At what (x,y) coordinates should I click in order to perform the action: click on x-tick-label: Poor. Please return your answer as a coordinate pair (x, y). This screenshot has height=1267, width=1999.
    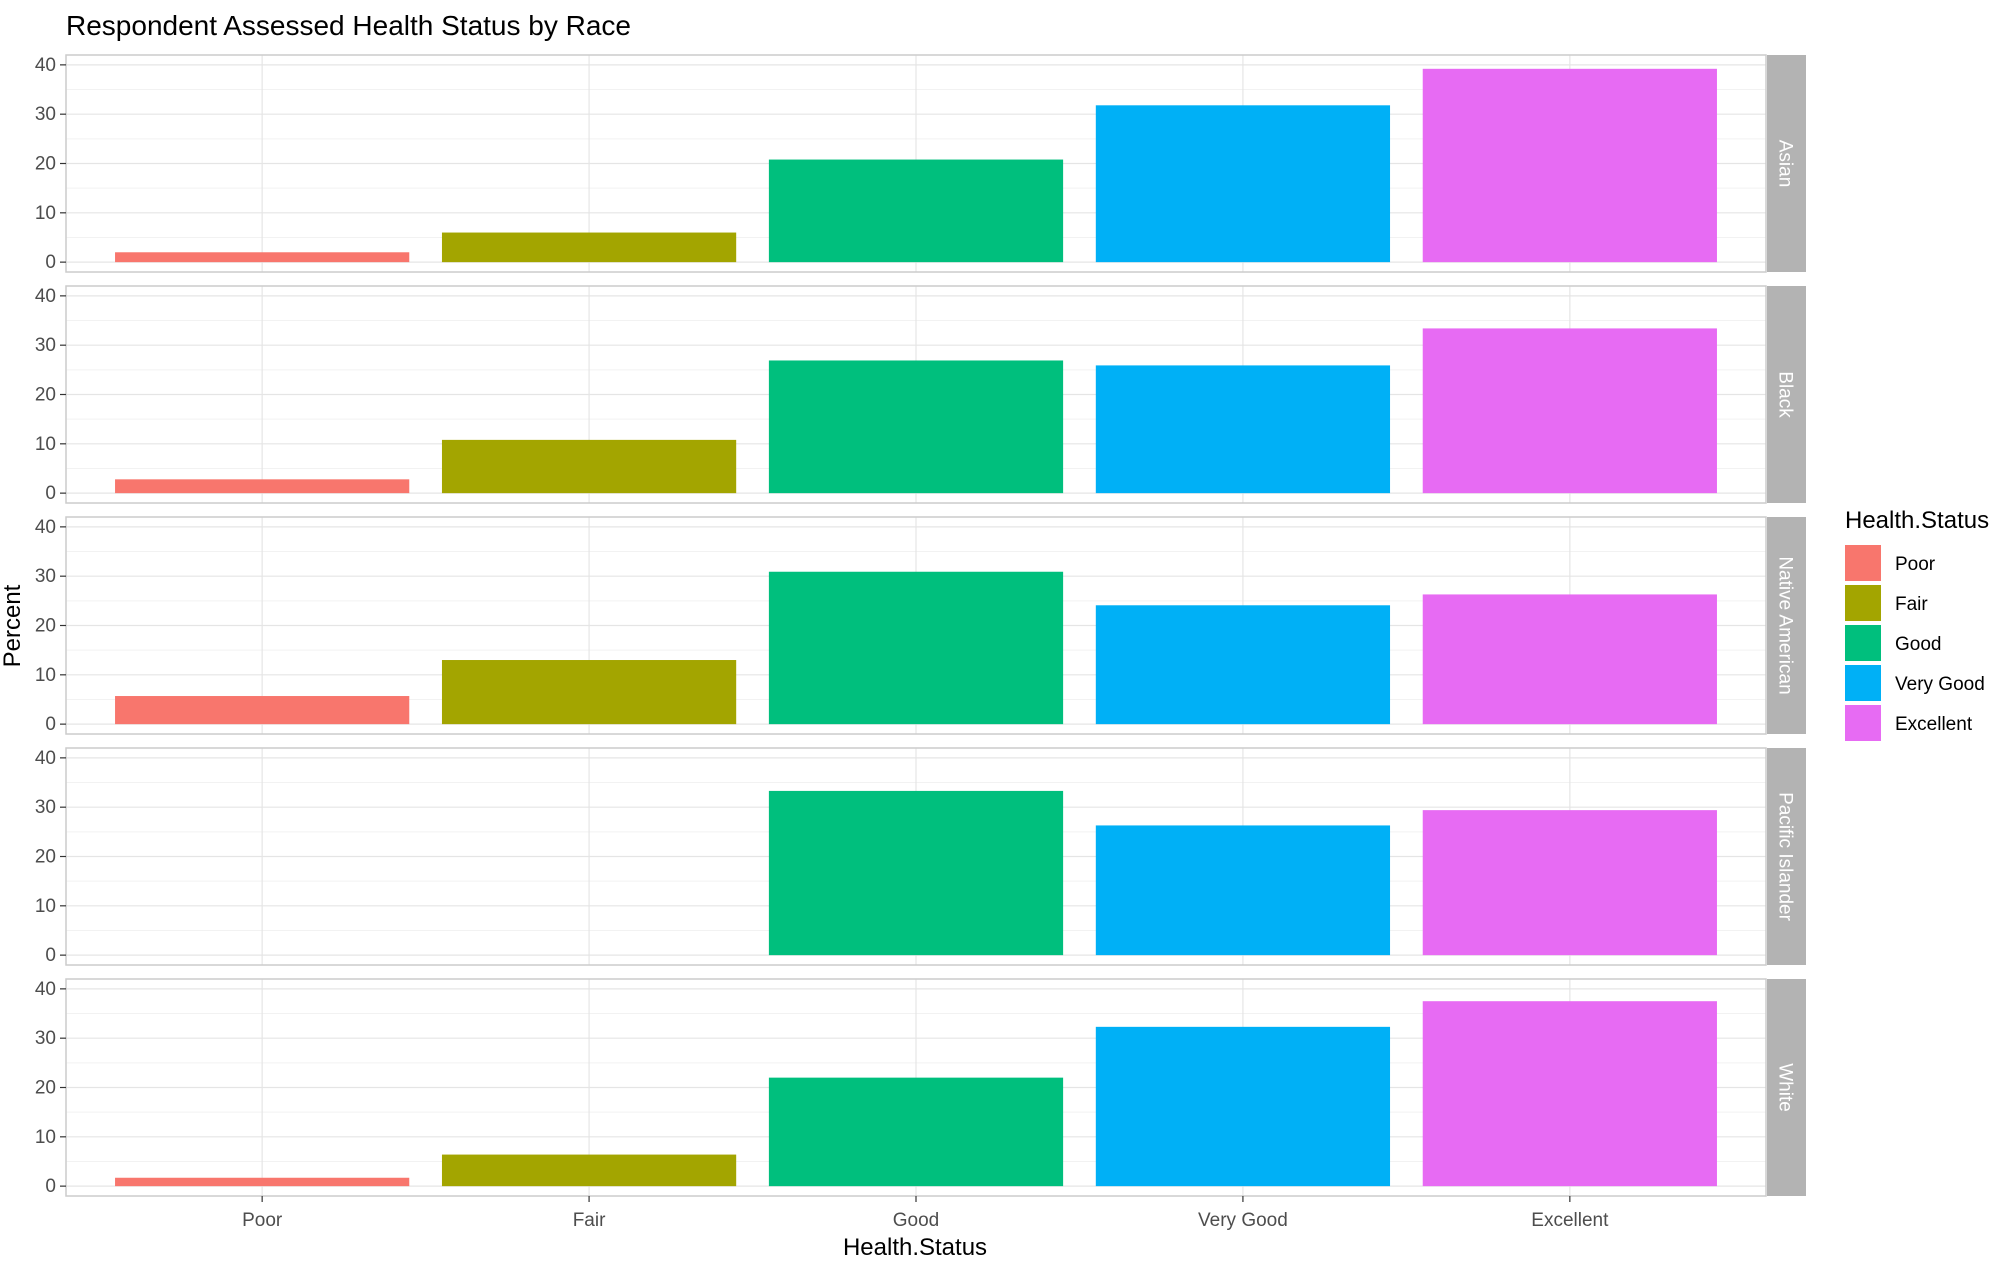
    Looking at the image, I should click on (262, 1220).